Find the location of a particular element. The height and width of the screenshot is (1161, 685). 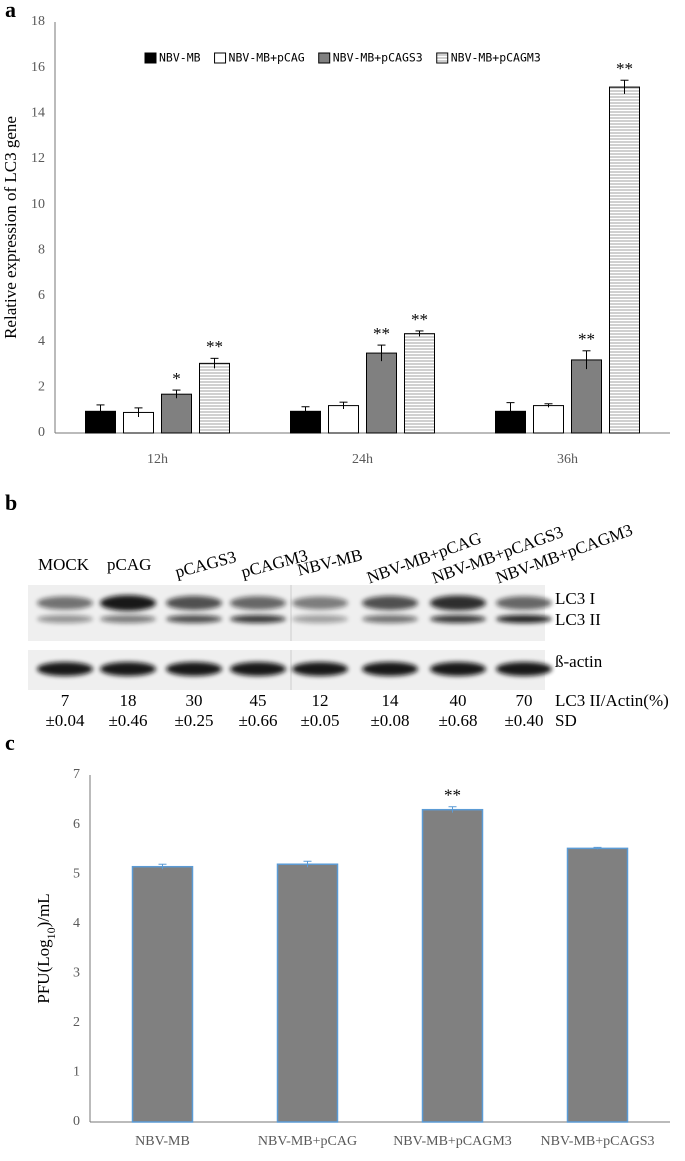

x-tick-label: 36h is located at coordinates (567, 459).